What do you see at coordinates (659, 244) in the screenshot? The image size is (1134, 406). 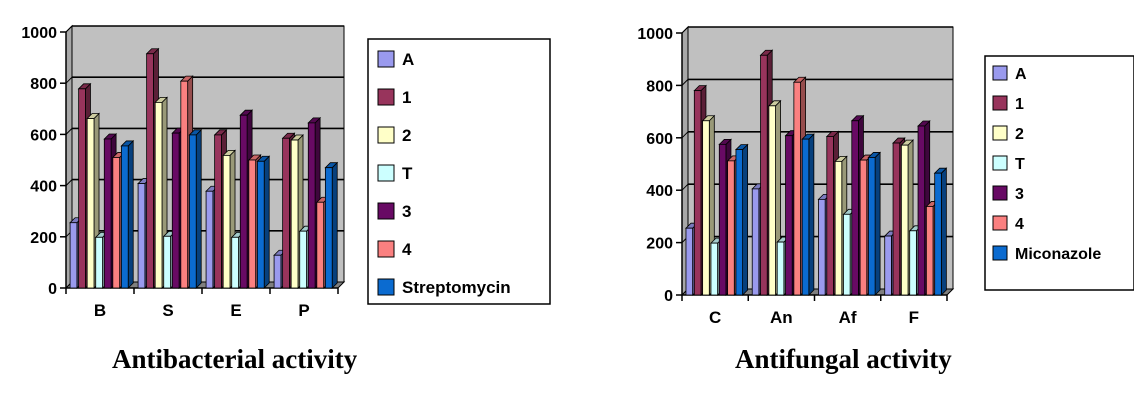 I see `y-tick-label: 200` at bounding box center [659, 244].